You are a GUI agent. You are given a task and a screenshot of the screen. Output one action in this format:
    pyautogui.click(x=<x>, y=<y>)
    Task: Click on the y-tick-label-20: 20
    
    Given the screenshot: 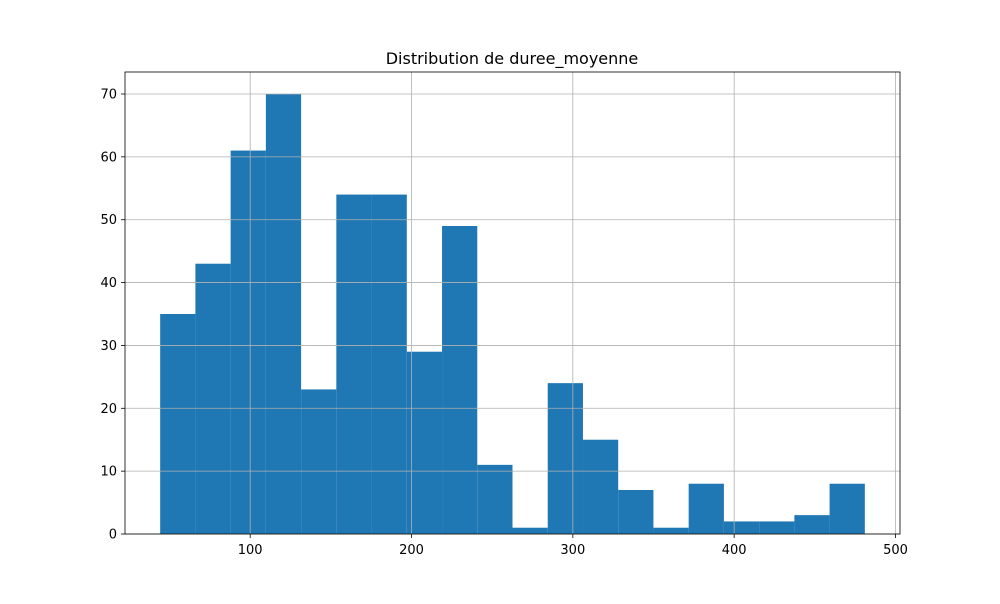 What is the action you would take?
    pyautogui.click(x=108, y=409)
    